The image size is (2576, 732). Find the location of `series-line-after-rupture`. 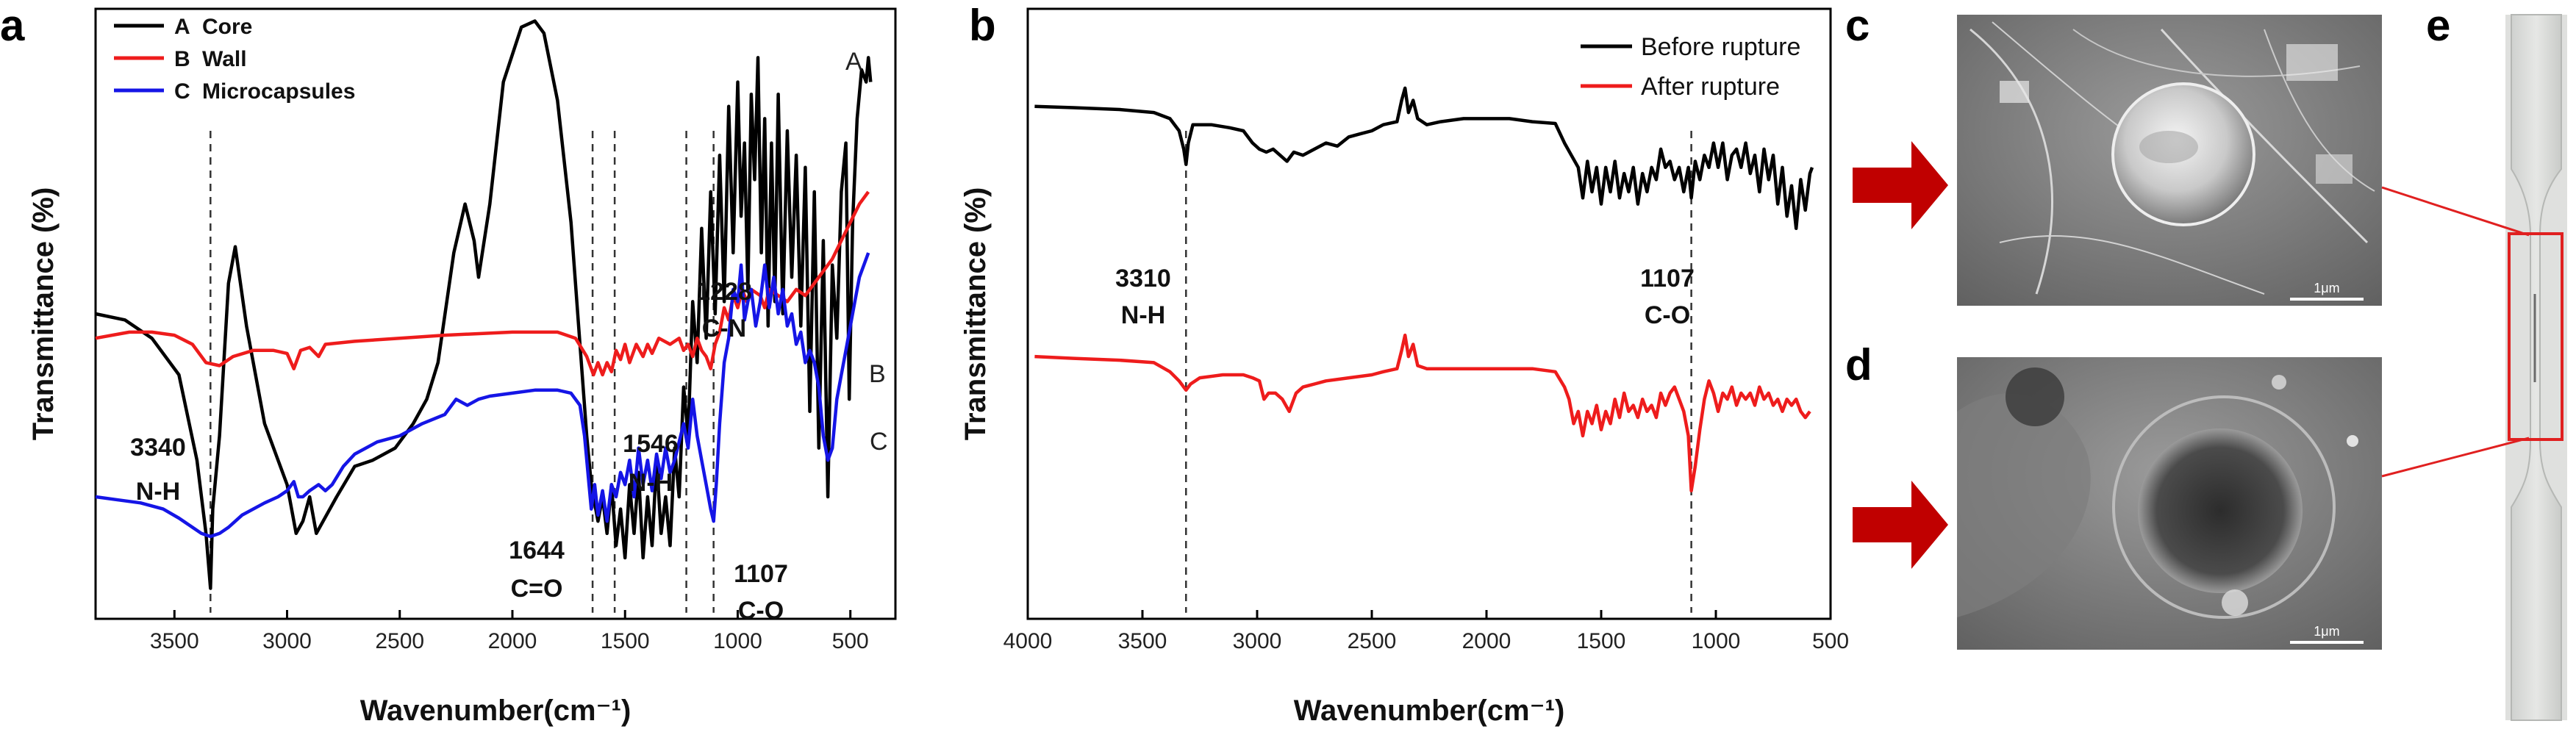

series-line-after-rupture is located at coordinates (1422, 412).